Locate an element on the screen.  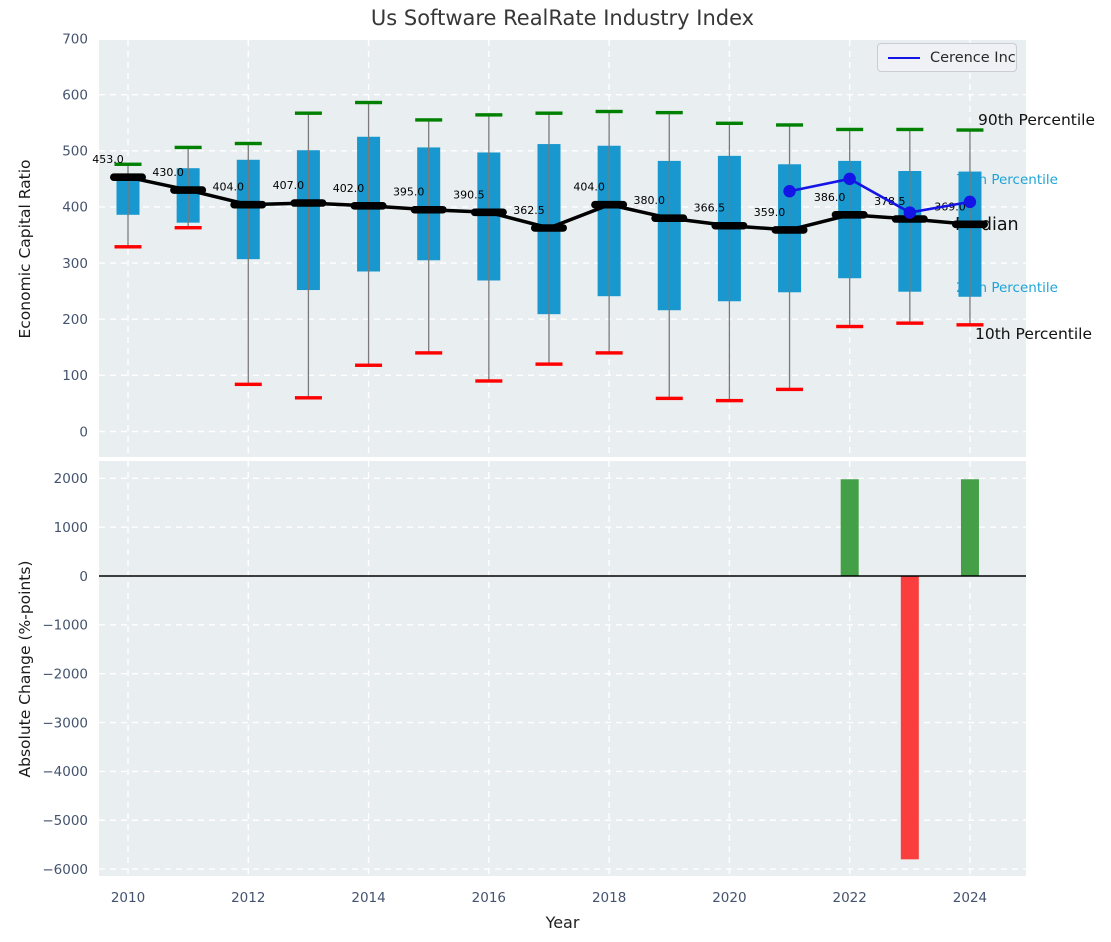
median-label-2021: 359.0 is located at coordinates (770, 212).